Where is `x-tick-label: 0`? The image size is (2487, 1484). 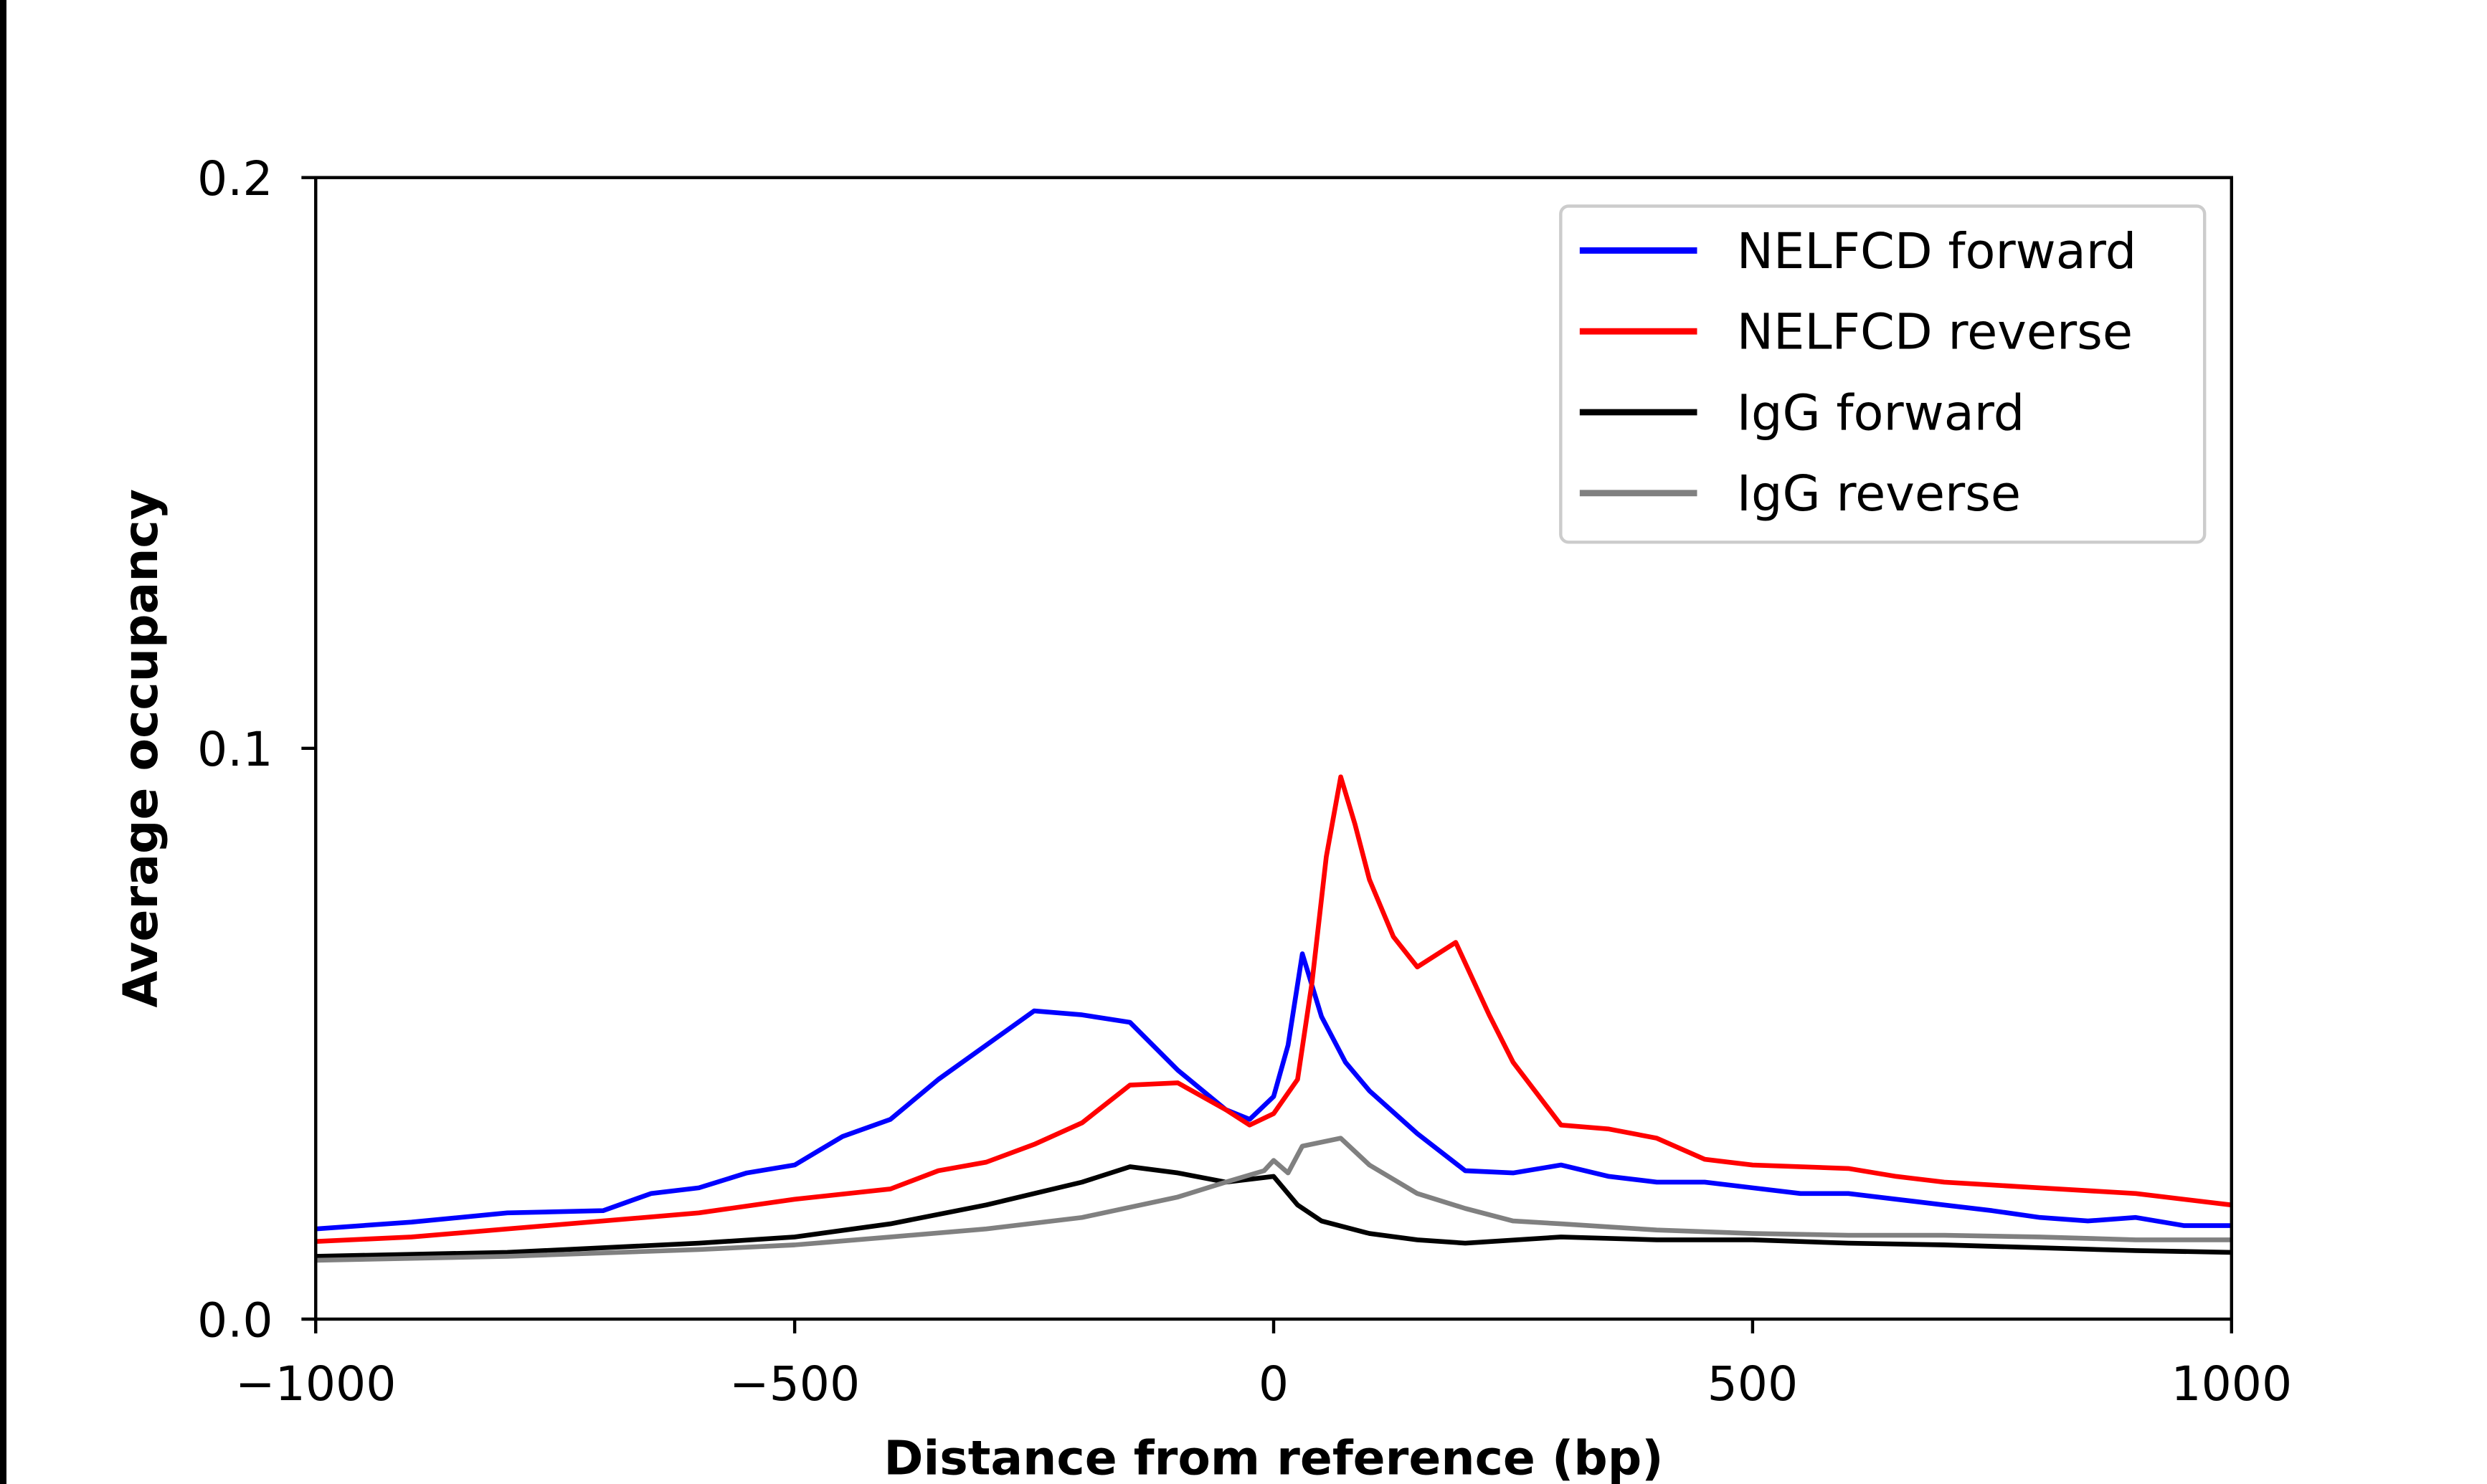
x-tick-label: 0 is located at coordinates (1274, 1384).